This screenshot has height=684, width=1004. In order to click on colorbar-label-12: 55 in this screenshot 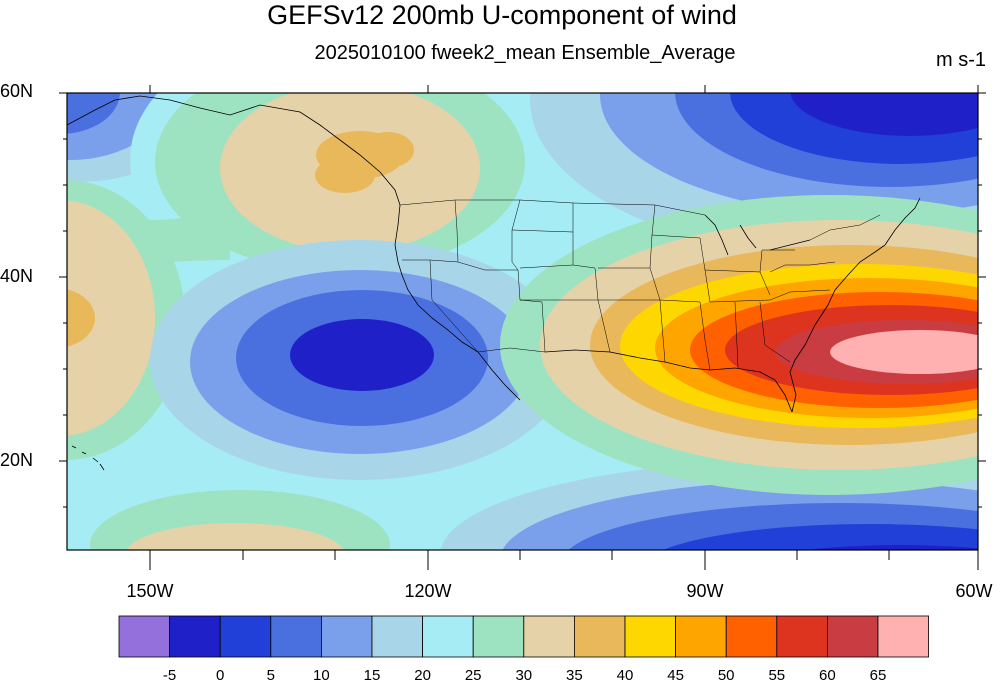, I will do `click(777, 675)`.